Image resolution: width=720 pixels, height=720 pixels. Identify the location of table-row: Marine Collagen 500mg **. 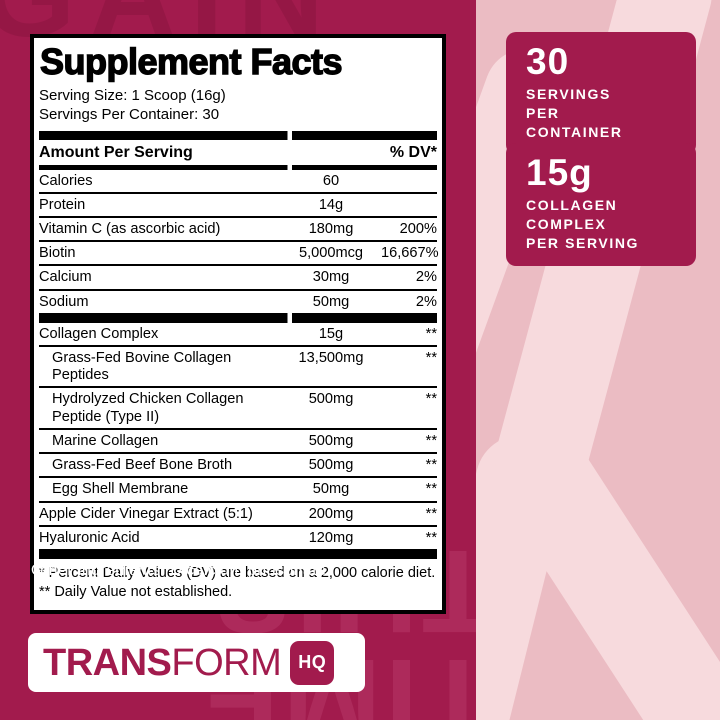
(238, 439).